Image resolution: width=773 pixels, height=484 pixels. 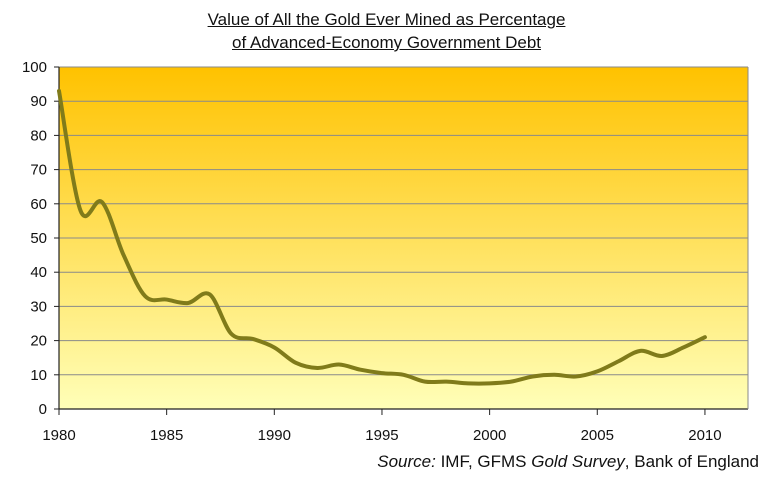 What do you see at coordinates (386, 42) in the screenshot?
I see `chart-title-line-2: of Advanced-Economy Government Debt` at bounding box center [386, 42].